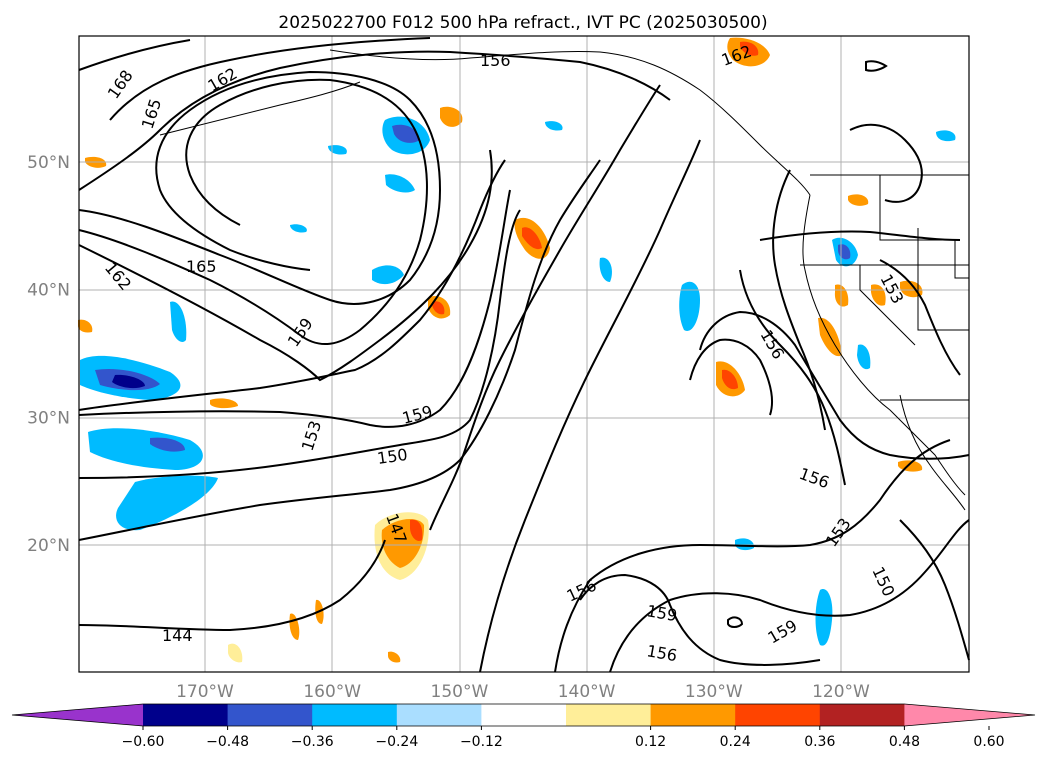 This screenshot has width=1047, height=765. What do you see at coordinates (260, 108) in the screenshot?
I see `coastline-aleutians` at bounding box center [260, 108].